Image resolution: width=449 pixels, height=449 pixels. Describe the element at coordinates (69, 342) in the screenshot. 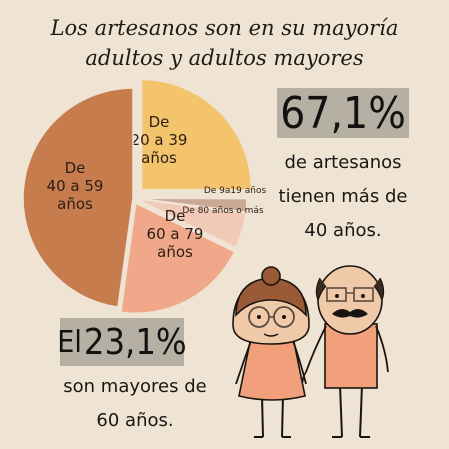

I see `stat2-prefix: El` at that location.